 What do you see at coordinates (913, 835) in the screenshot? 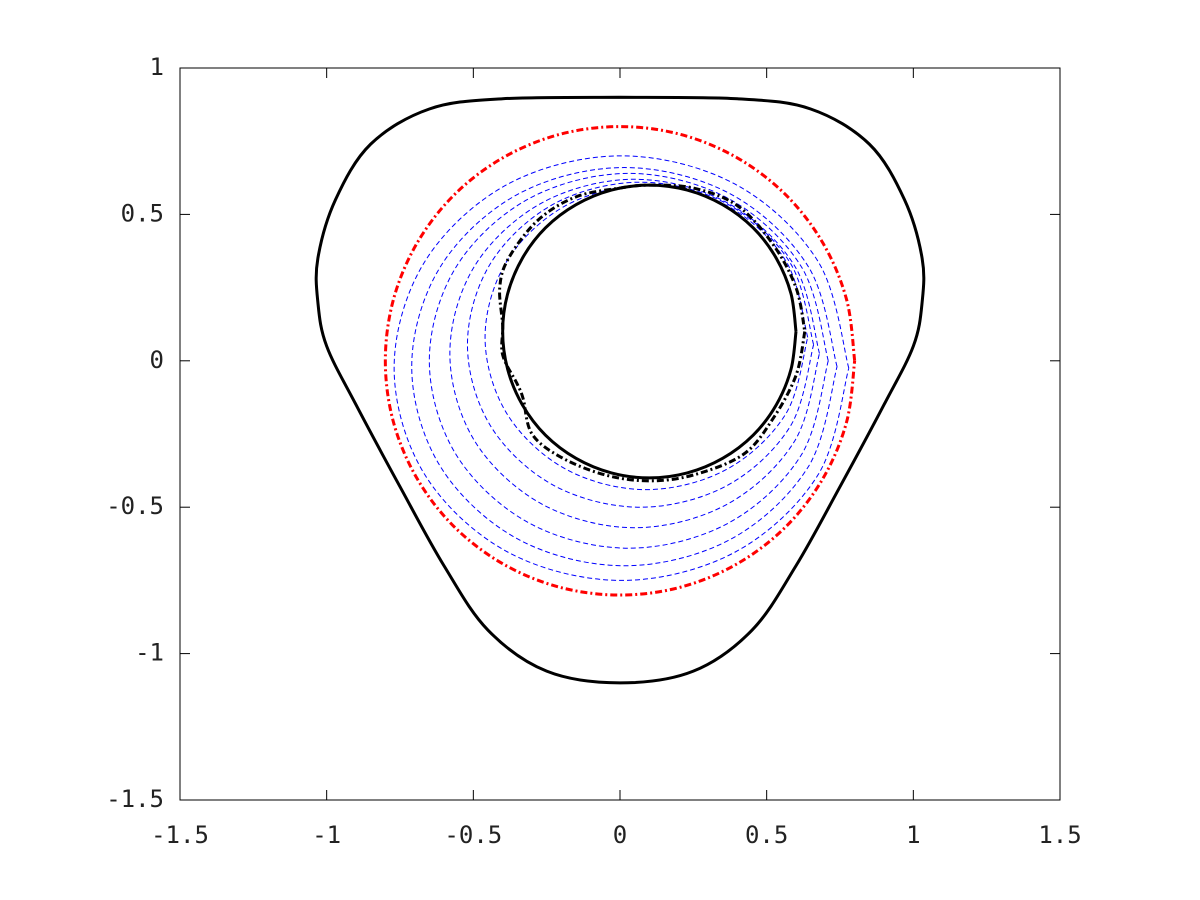
I see `x-tick-label: 1` at bounding box center [913, 835].